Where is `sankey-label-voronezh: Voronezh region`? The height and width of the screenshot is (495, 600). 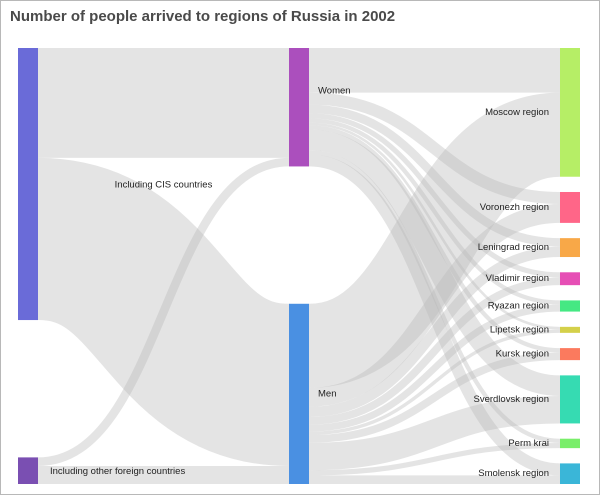
sankey-label-voronezh: Voronezh region is located at coordinates (514, 207).